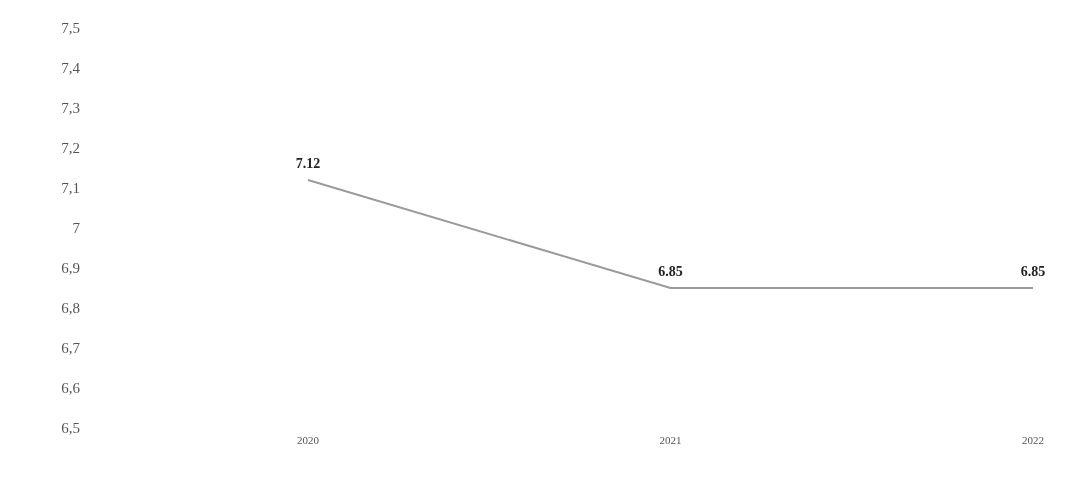 This screenshot has width=1081, height=495. What do you see at coordinates (70, 428) in the screenshot?
I see `y-tick-label: 6,5` at bounding box center [70, 428].